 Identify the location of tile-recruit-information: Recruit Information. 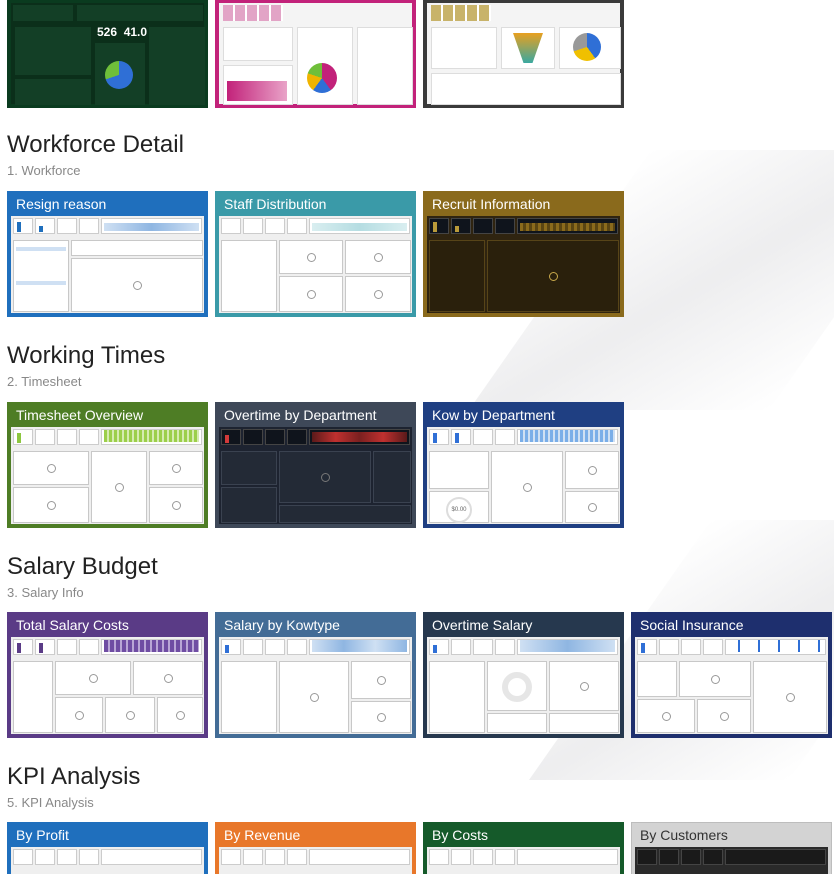
(523, 254).